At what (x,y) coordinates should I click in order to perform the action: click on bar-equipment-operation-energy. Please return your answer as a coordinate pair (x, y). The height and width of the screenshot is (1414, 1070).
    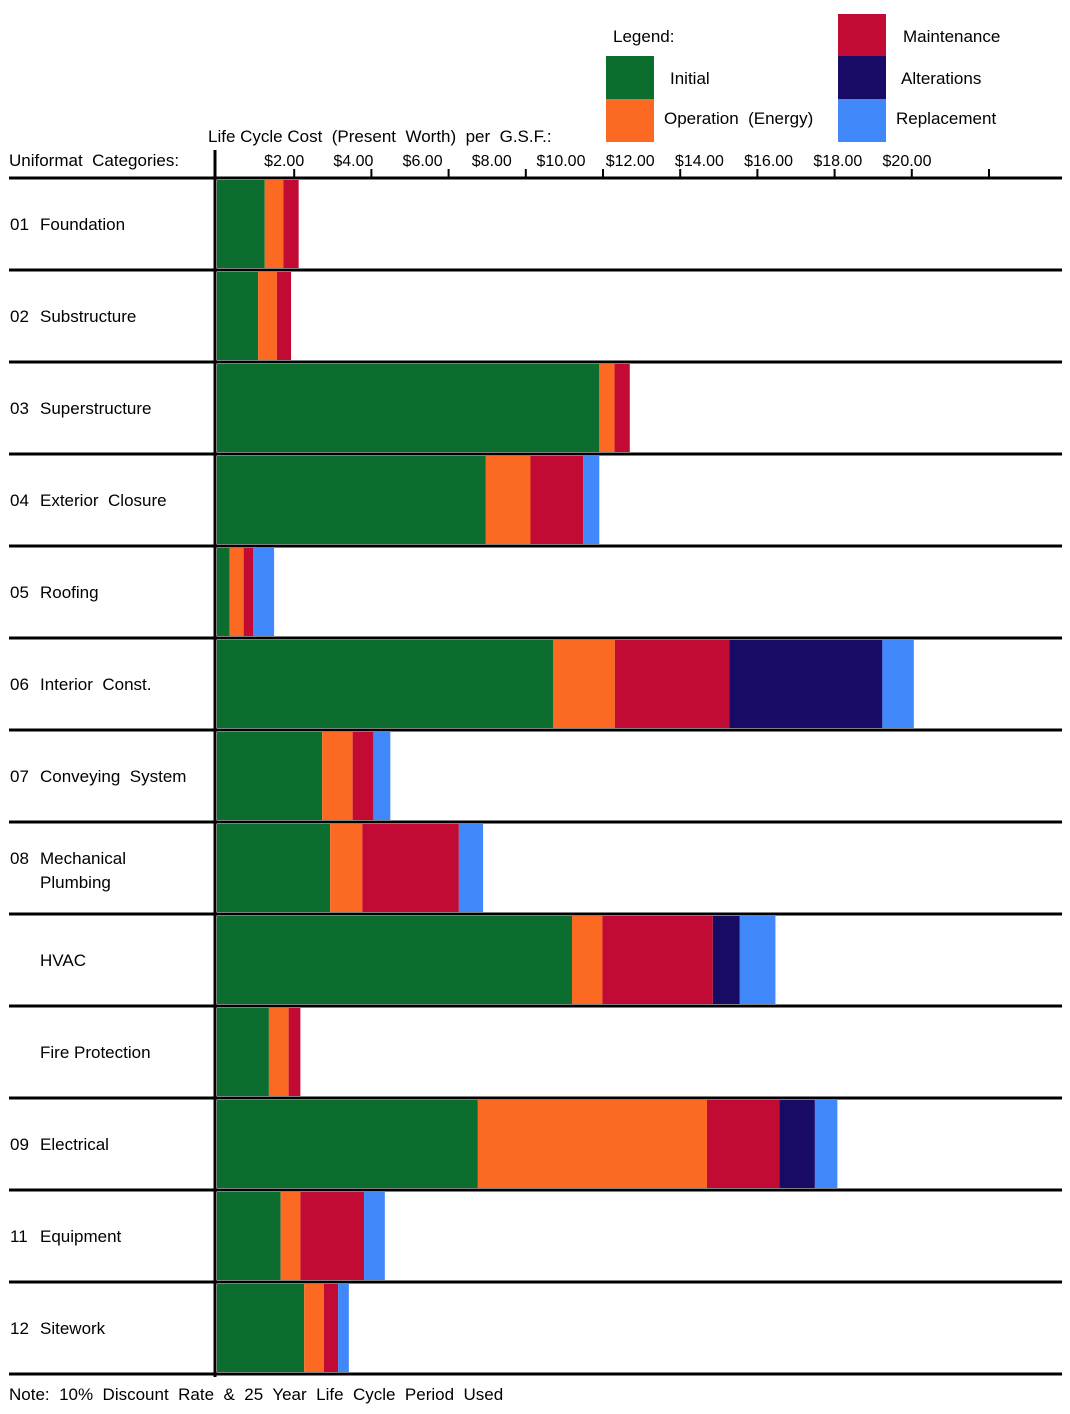
    Looking at the image, I should click on (290, 1236).